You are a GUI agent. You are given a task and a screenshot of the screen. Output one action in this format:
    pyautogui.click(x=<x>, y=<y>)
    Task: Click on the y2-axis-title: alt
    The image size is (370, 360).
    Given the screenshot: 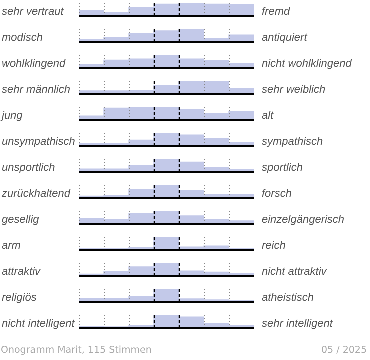 What is the action you would take?
    pyautogui.click(x=268, y=116)
    